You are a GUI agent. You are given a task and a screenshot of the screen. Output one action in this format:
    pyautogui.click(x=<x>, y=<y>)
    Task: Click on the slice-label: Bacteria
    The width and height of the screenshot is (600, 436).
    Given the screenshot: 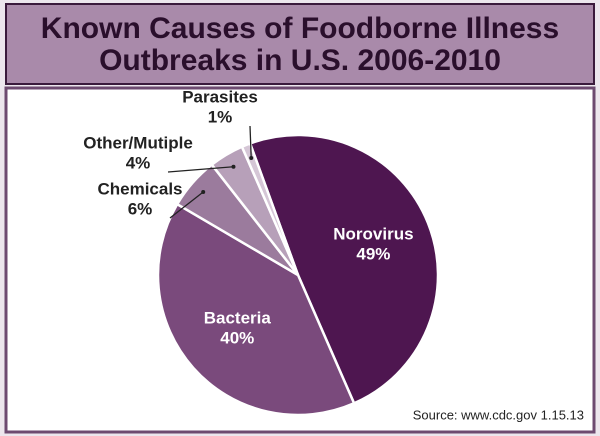 What is the action you would take?
    pyautogui.click(x=238, y=317)
    